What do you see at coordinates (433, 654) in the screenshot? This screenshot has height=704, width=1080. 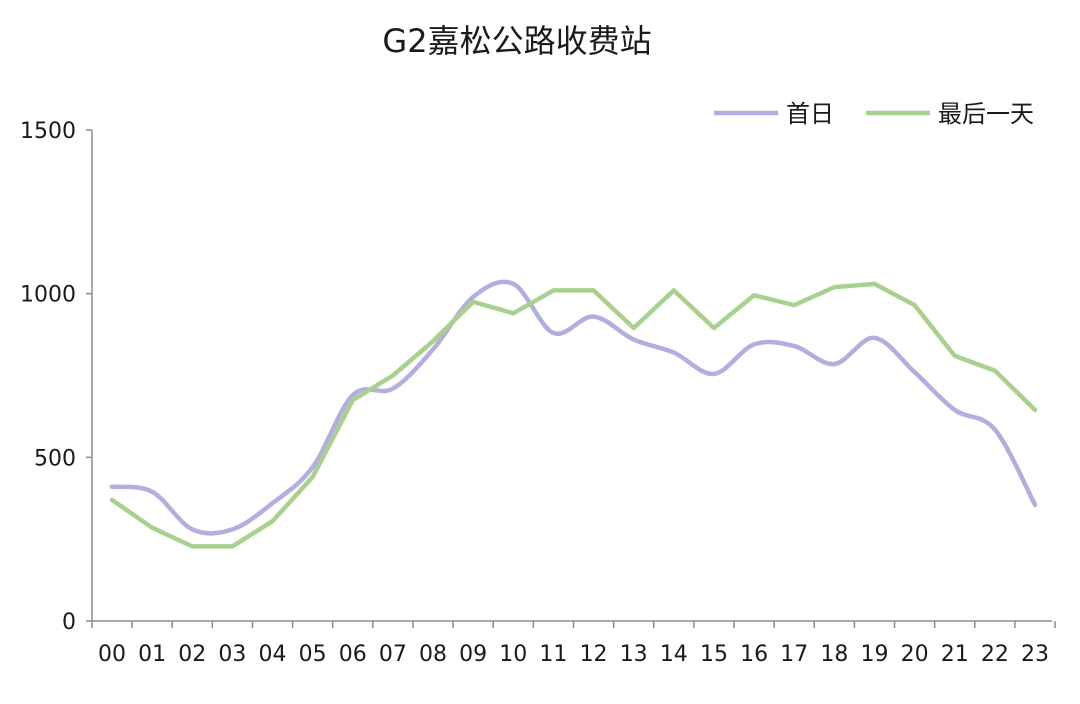 I see `x-tick-label: 08` at bounding box center [433, 654].